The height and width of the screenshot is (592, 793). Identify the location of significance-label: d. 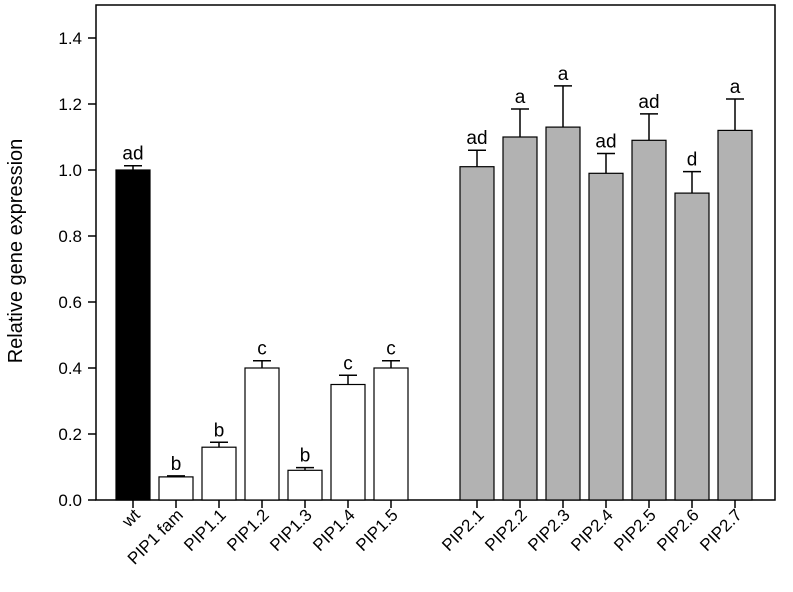
(692, 160).